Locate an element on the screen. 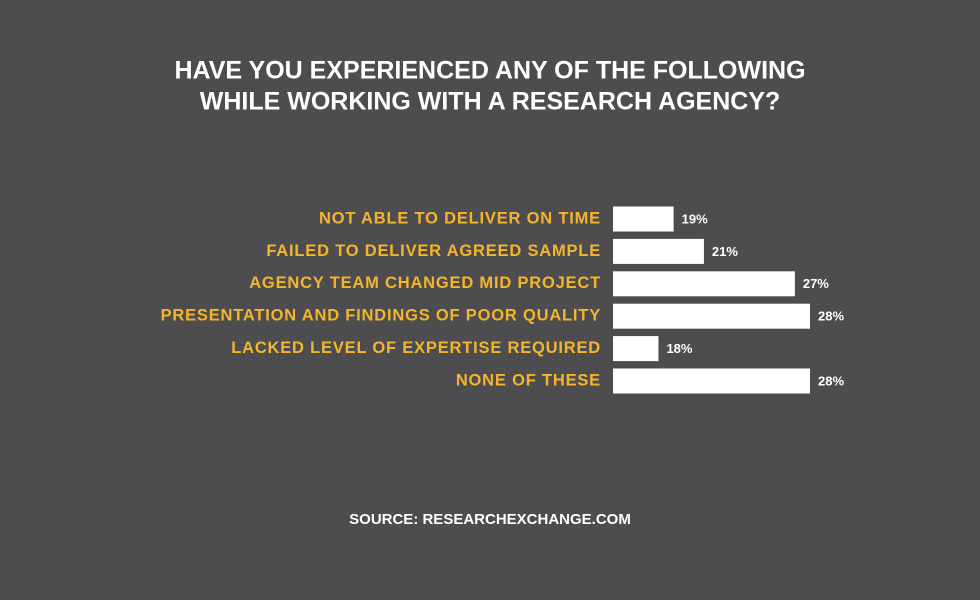 The height and width of the screenshot is (600, 980). value-label: 27% is located at coordinates (816, 283).